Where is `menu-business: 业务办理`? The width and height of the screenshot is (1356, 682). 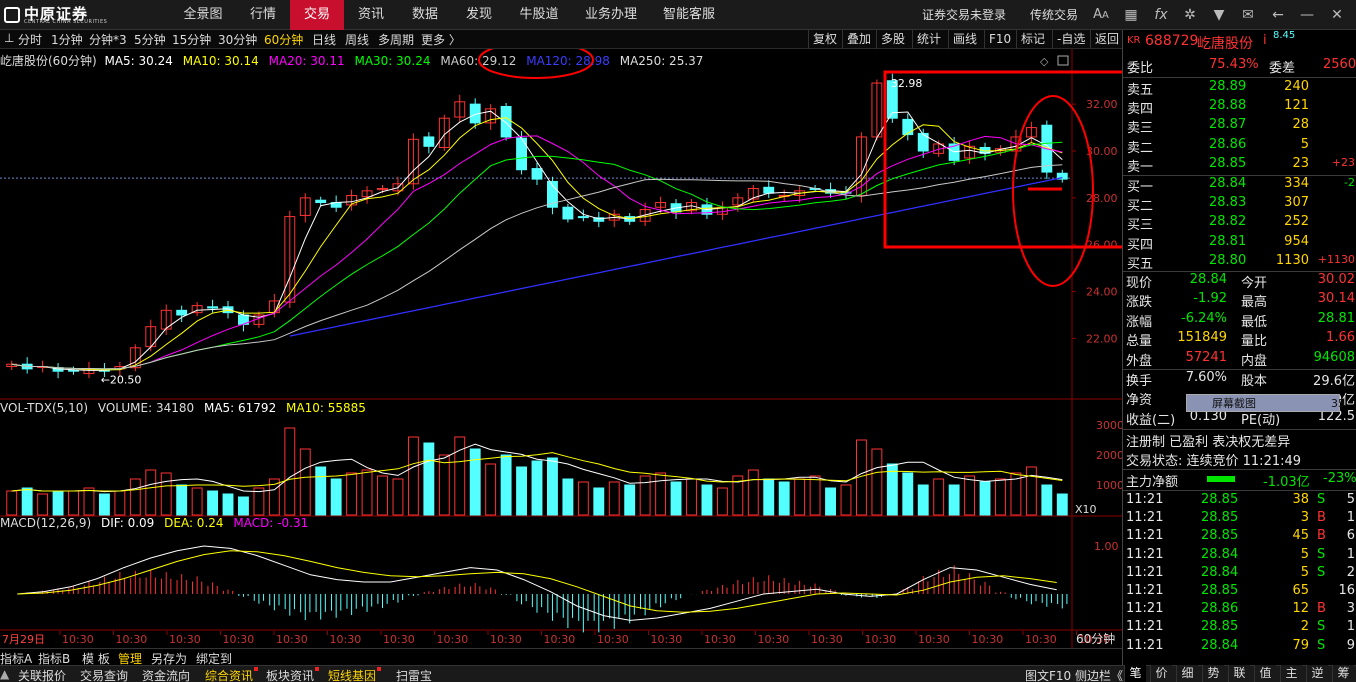 menu-business: 业务办理 is located at coordinates (610, 14).